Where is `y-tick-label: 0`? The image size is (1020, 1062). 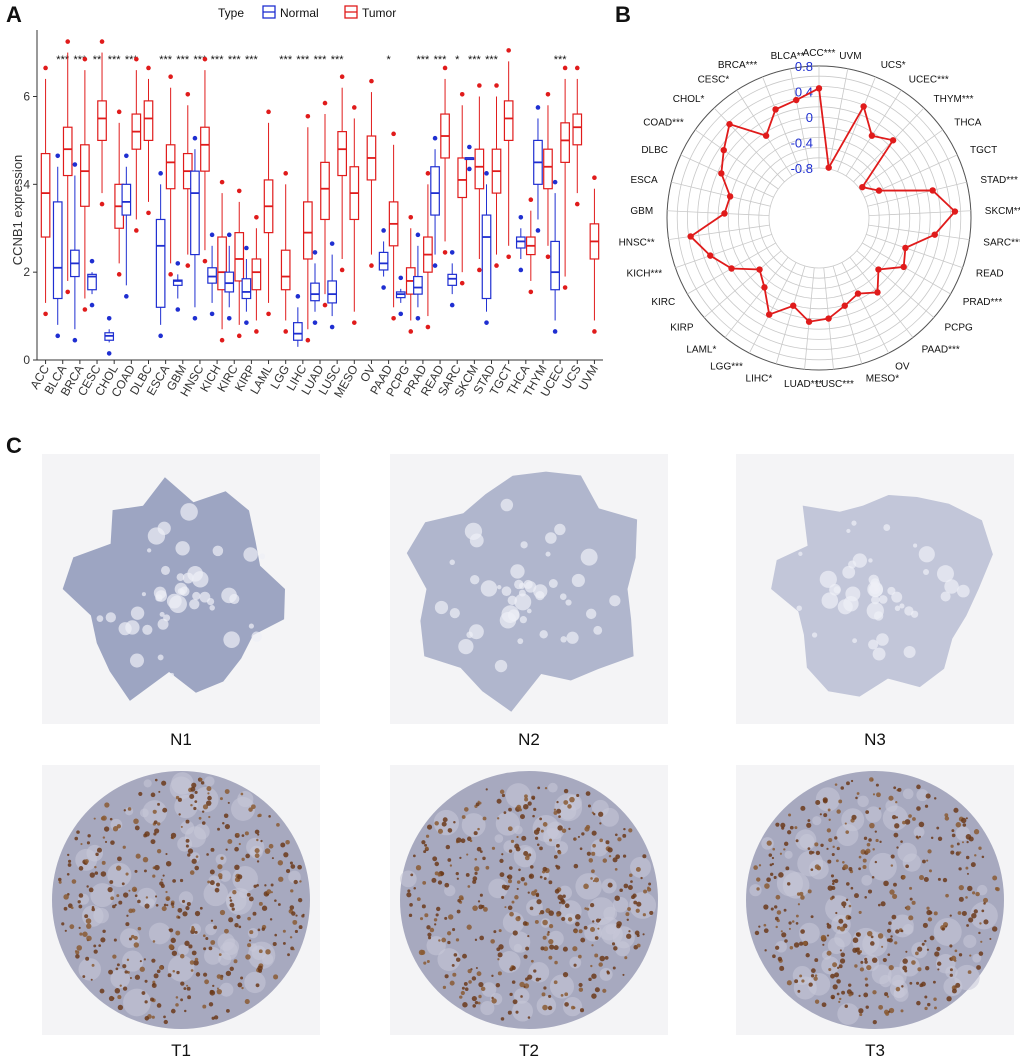 y-tick-label: 0 is located at coordinates (26, 360).